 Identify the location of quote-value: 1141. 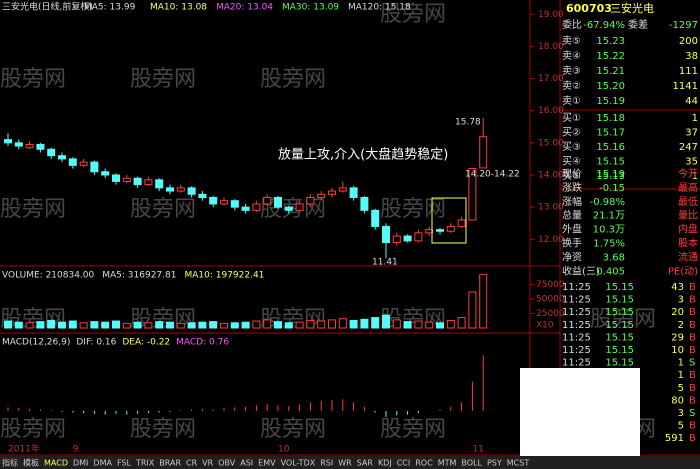
(685, 86).